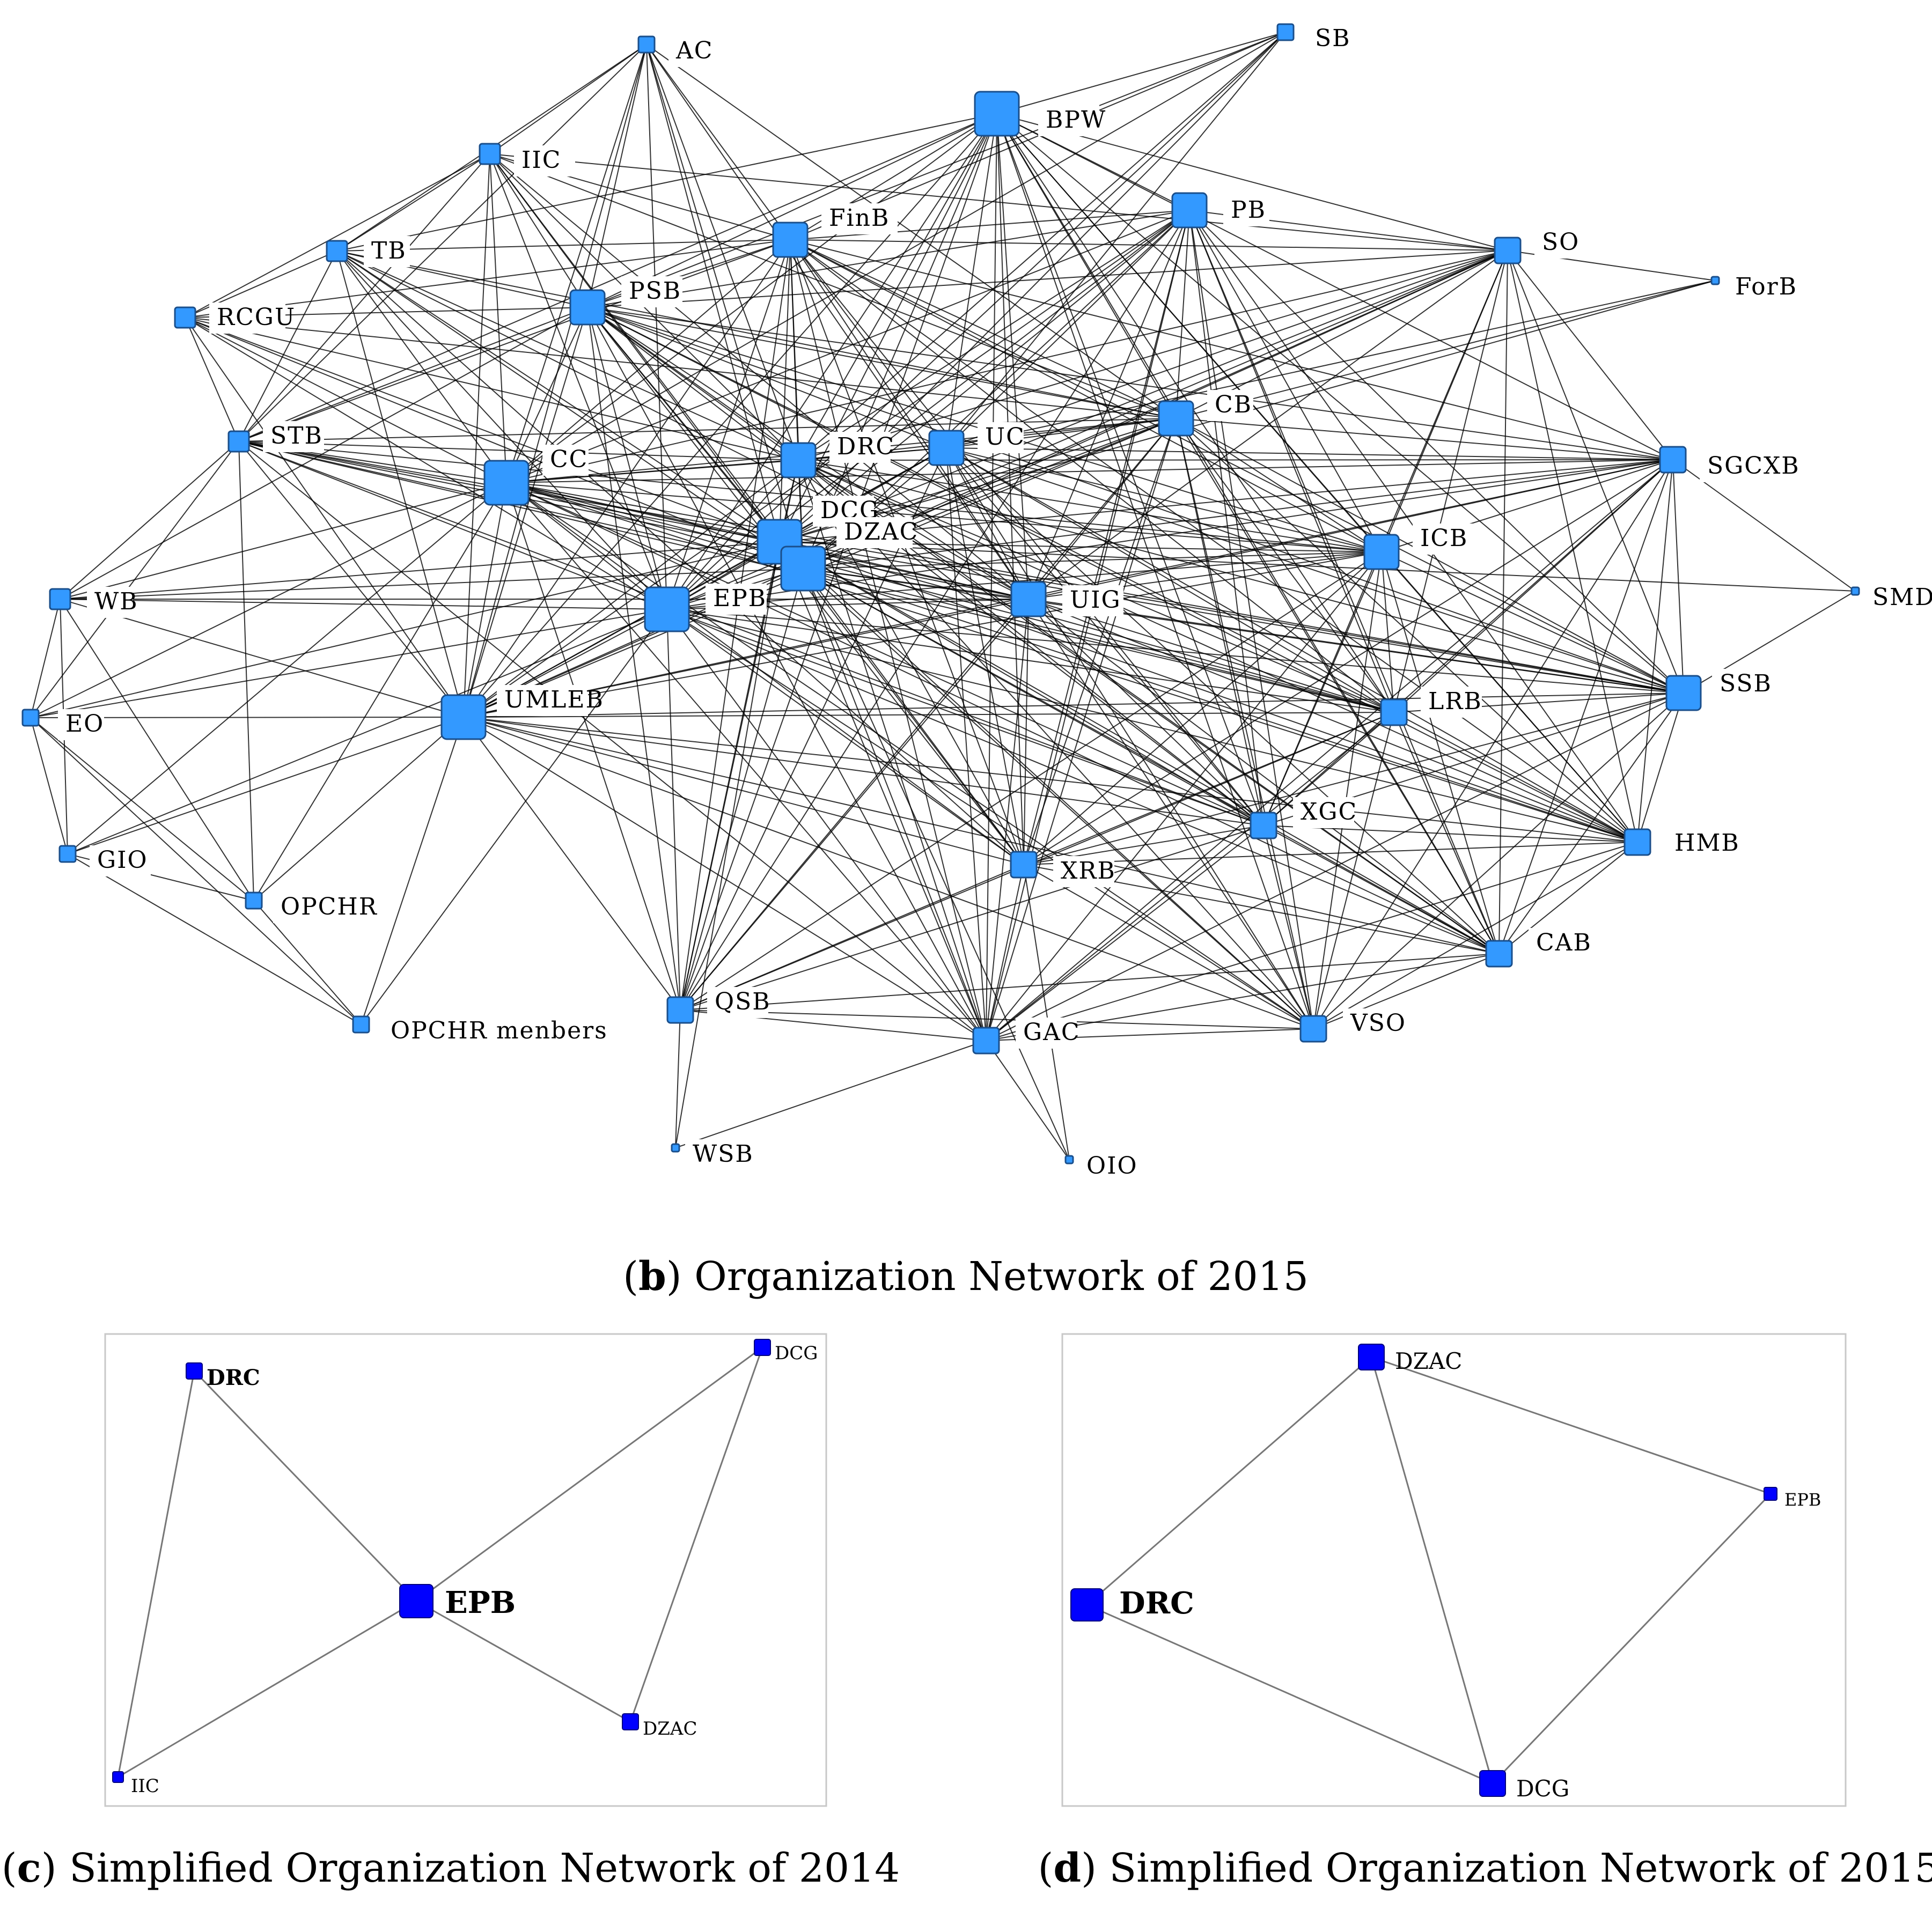 The width and height of the screenshot is (1932, 1909). I want to click on edge-WB-OPCHR, so click(157, 750).